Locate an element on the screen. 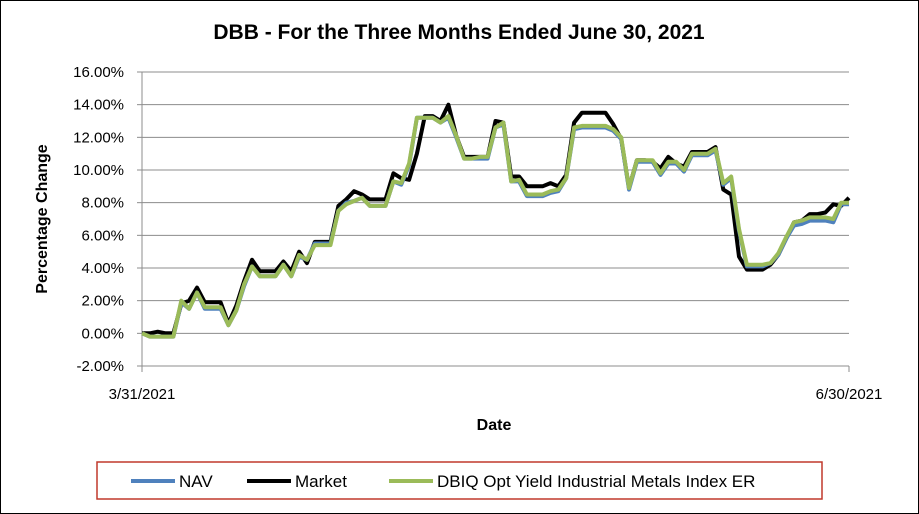 The image size is (919, 514). x-axis-label: Date is located at coordinates (494, 425).